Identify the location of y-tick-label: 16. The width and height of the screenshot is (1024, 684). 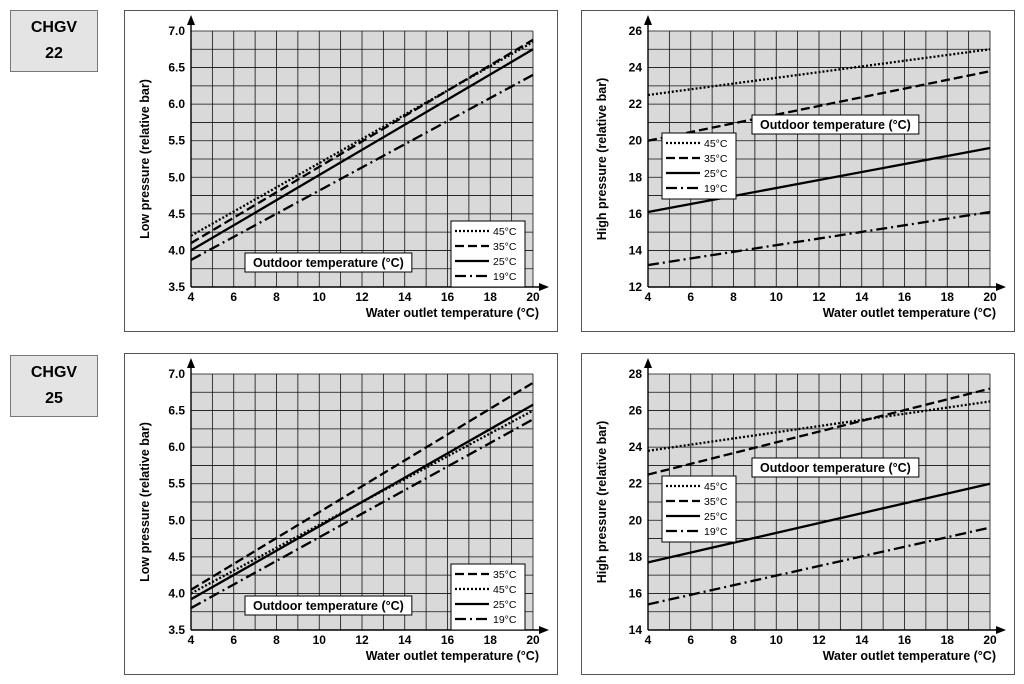
(636, 593).